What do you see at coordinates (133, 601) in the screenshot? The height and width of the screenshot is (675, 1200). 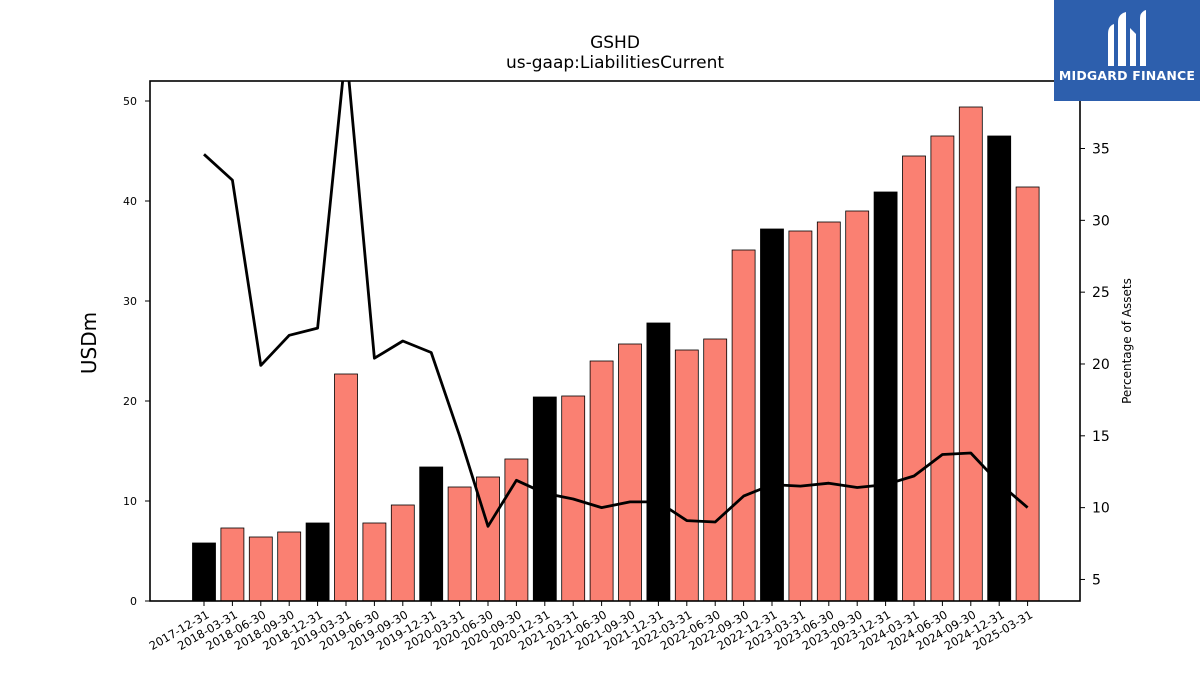 I see `y-tick-label-left: 0` at bounding box center [133, 601].